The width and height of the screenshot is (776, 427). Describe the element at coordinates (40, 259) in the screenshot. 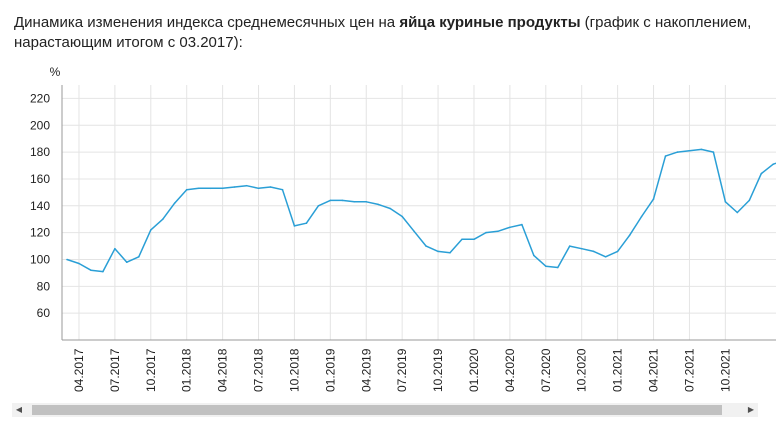

I see `y-tick-label: 100` at that location.